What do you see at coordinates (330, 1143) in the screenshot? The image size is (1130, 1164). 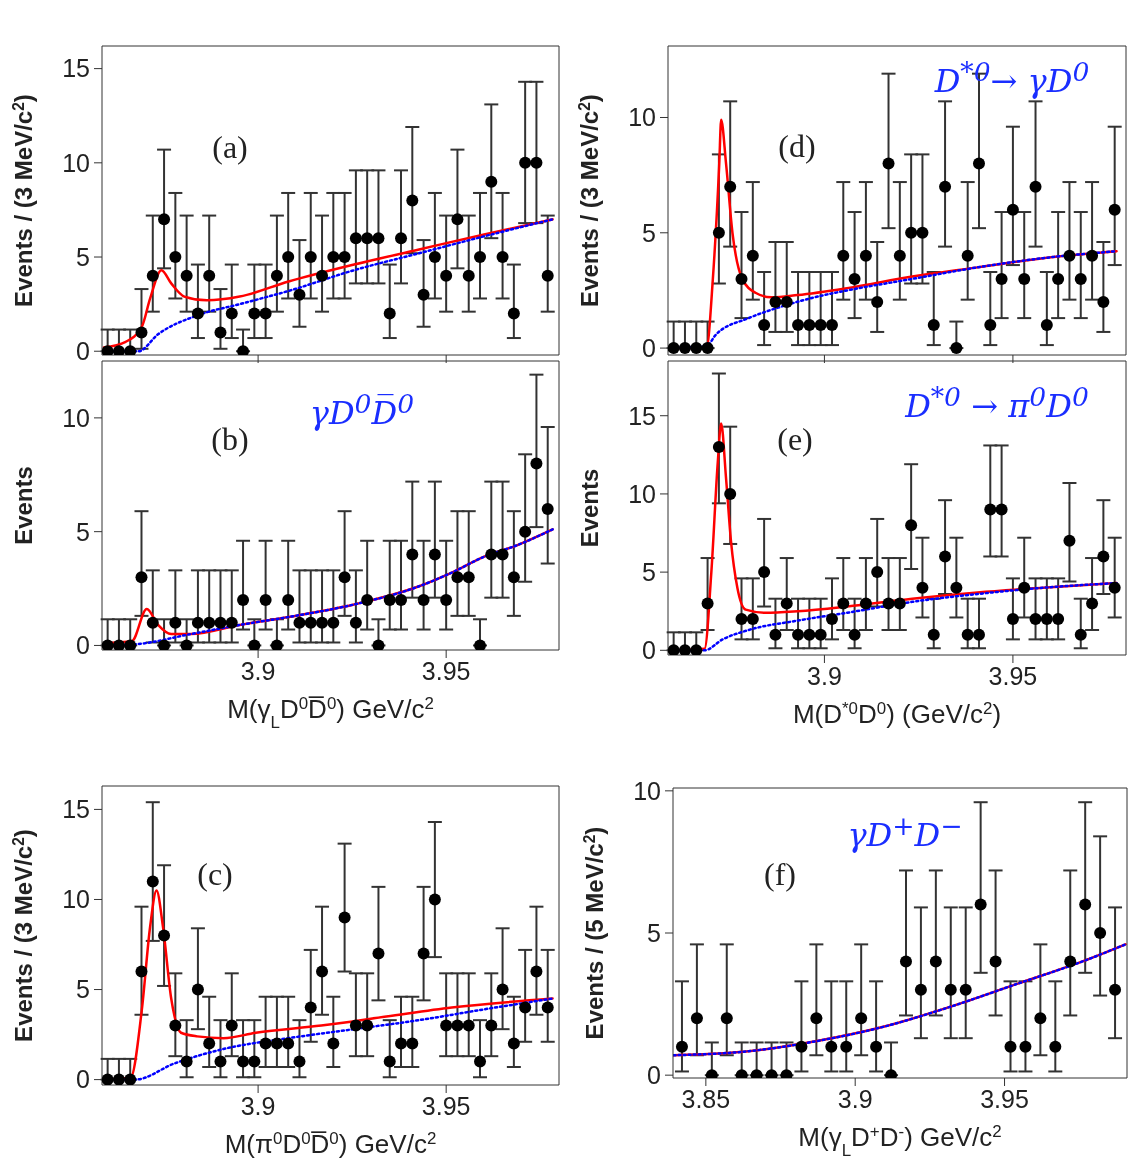 I see `x-axis-title: M(π$^{0}$D$^{0}$D̅$^{0}$) GeV/c$^{2}$` at bounding box center [330, 1143].